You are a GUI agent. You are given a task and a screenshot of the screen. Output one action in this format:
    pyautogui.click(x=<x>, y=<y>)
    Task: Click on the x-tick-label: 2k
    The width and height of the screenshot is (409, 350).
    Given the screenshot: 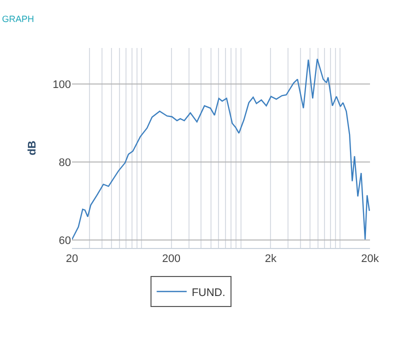 What is the action you would take?
    pyautogui.click(x=270, y=259)
    